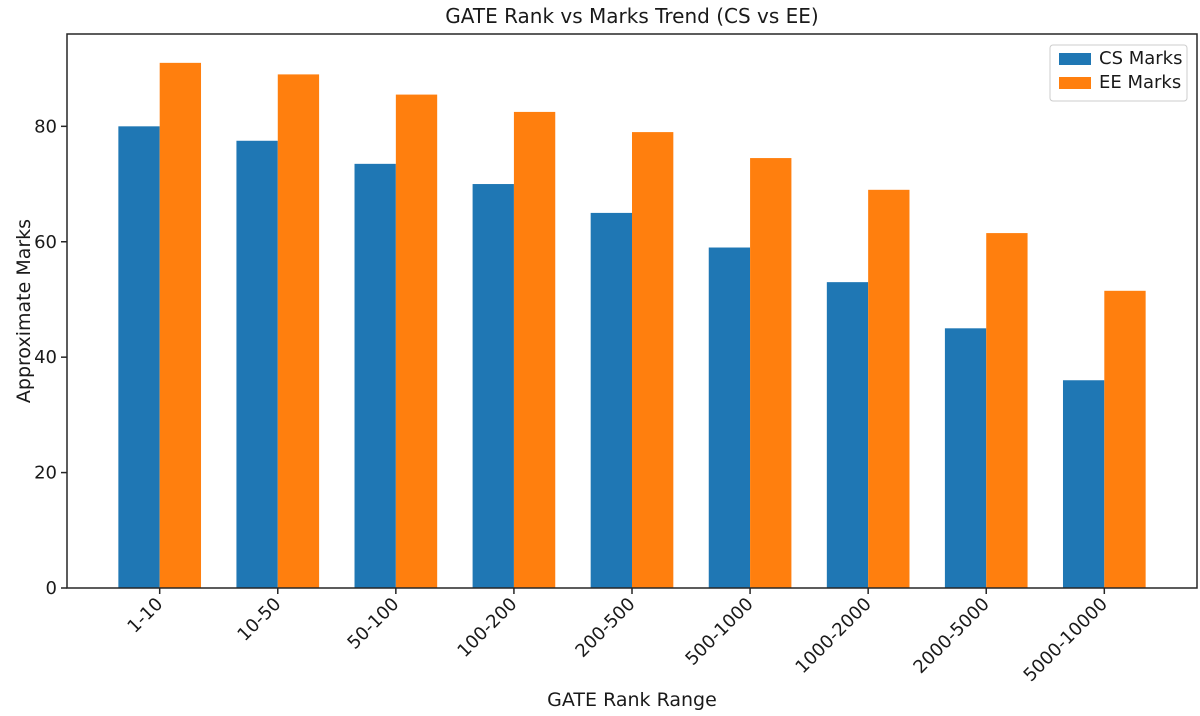  Describe the element at coordinates (45, 473) in the screenshot. I see `y-tick-label-20: 20` at that location.